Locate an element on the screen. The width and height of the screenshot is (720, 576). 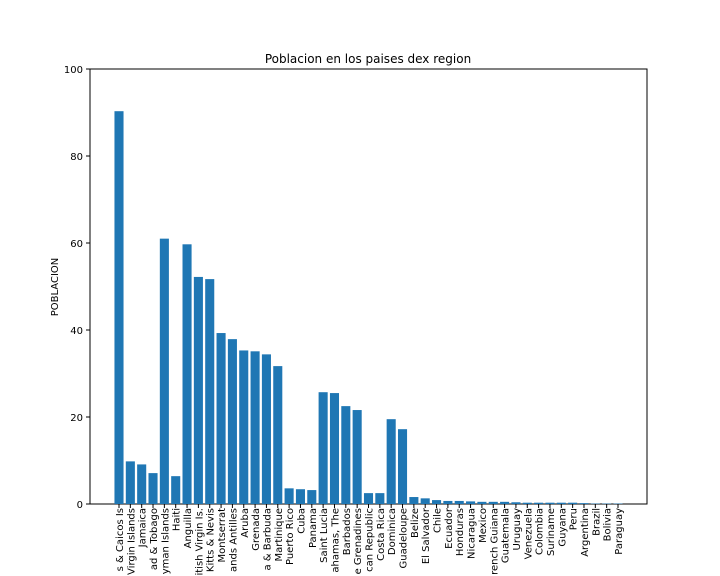
x-tick-label: Barbados is located at coordinates (347, 531).